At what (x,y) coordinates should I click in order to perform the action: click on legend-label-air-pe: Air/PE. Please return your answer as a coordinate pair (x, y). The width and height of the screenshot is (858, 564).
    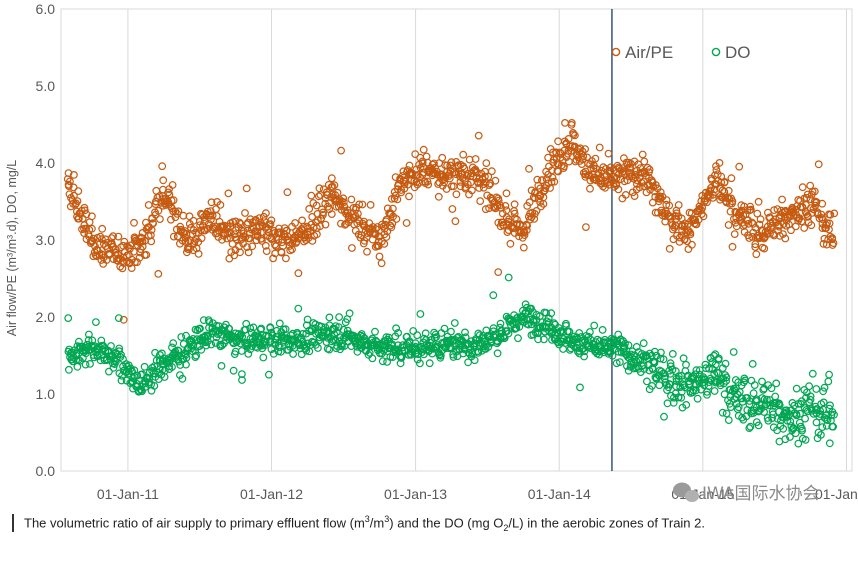
    Looking at the image, I should click on (649, 52).